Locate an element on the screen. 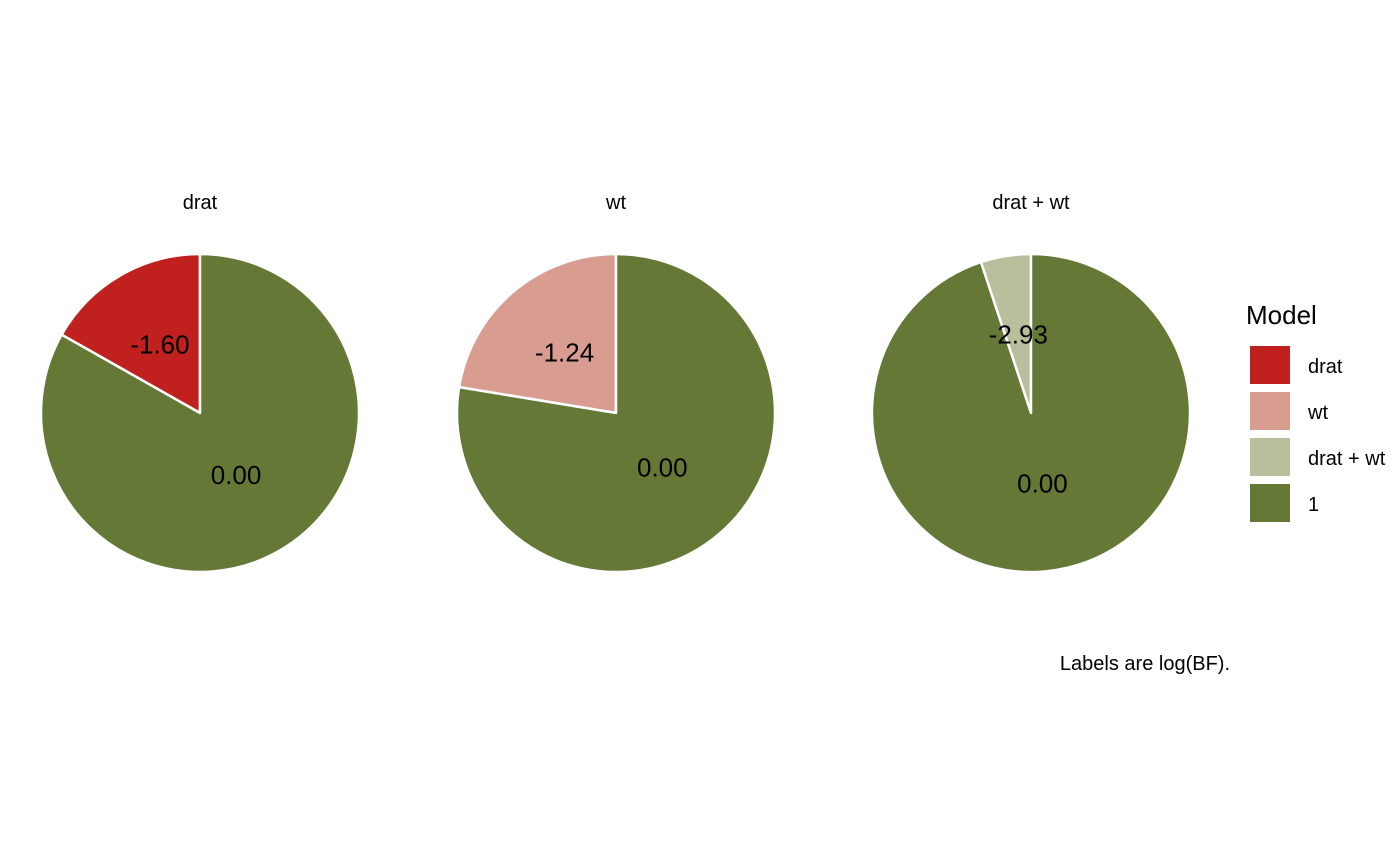 The image size is (1400, 866). slice-label-wt: -1.24 is located at coordinates (564, 352).